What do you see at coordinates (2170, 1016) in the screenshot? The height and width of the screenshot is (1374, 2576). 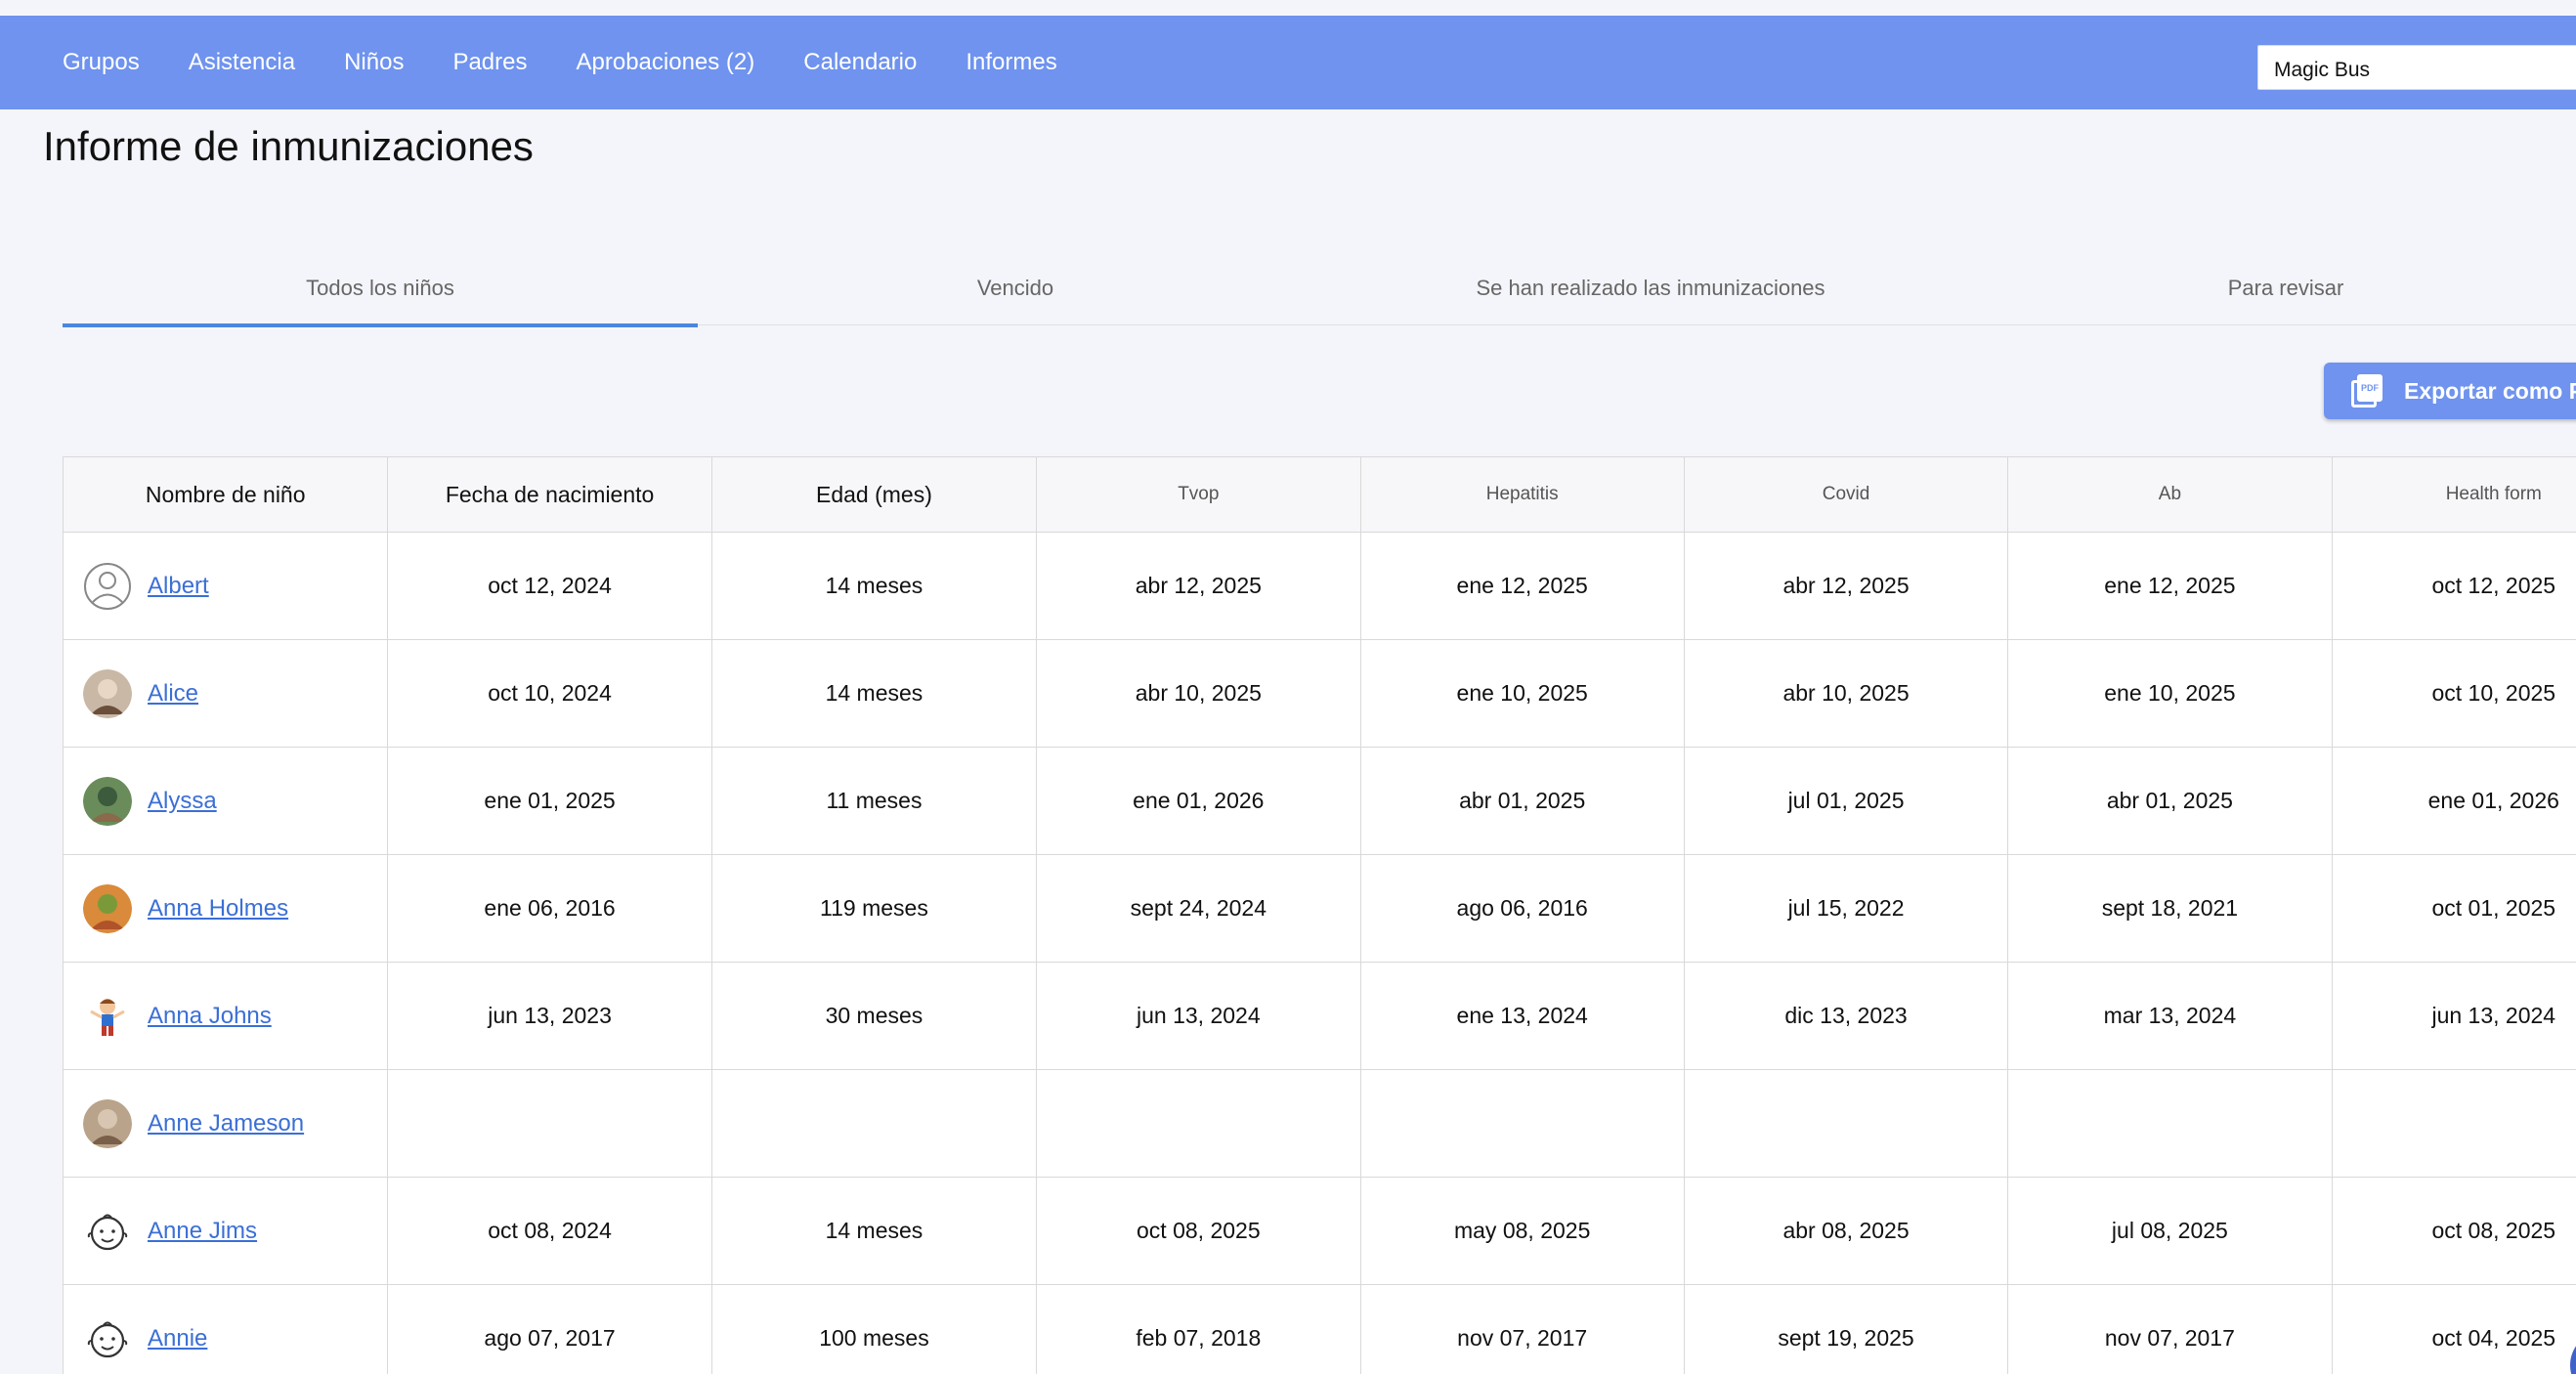 I see `immunization-cell: mar 13, 2024` at bounding box center [2170, 1016].